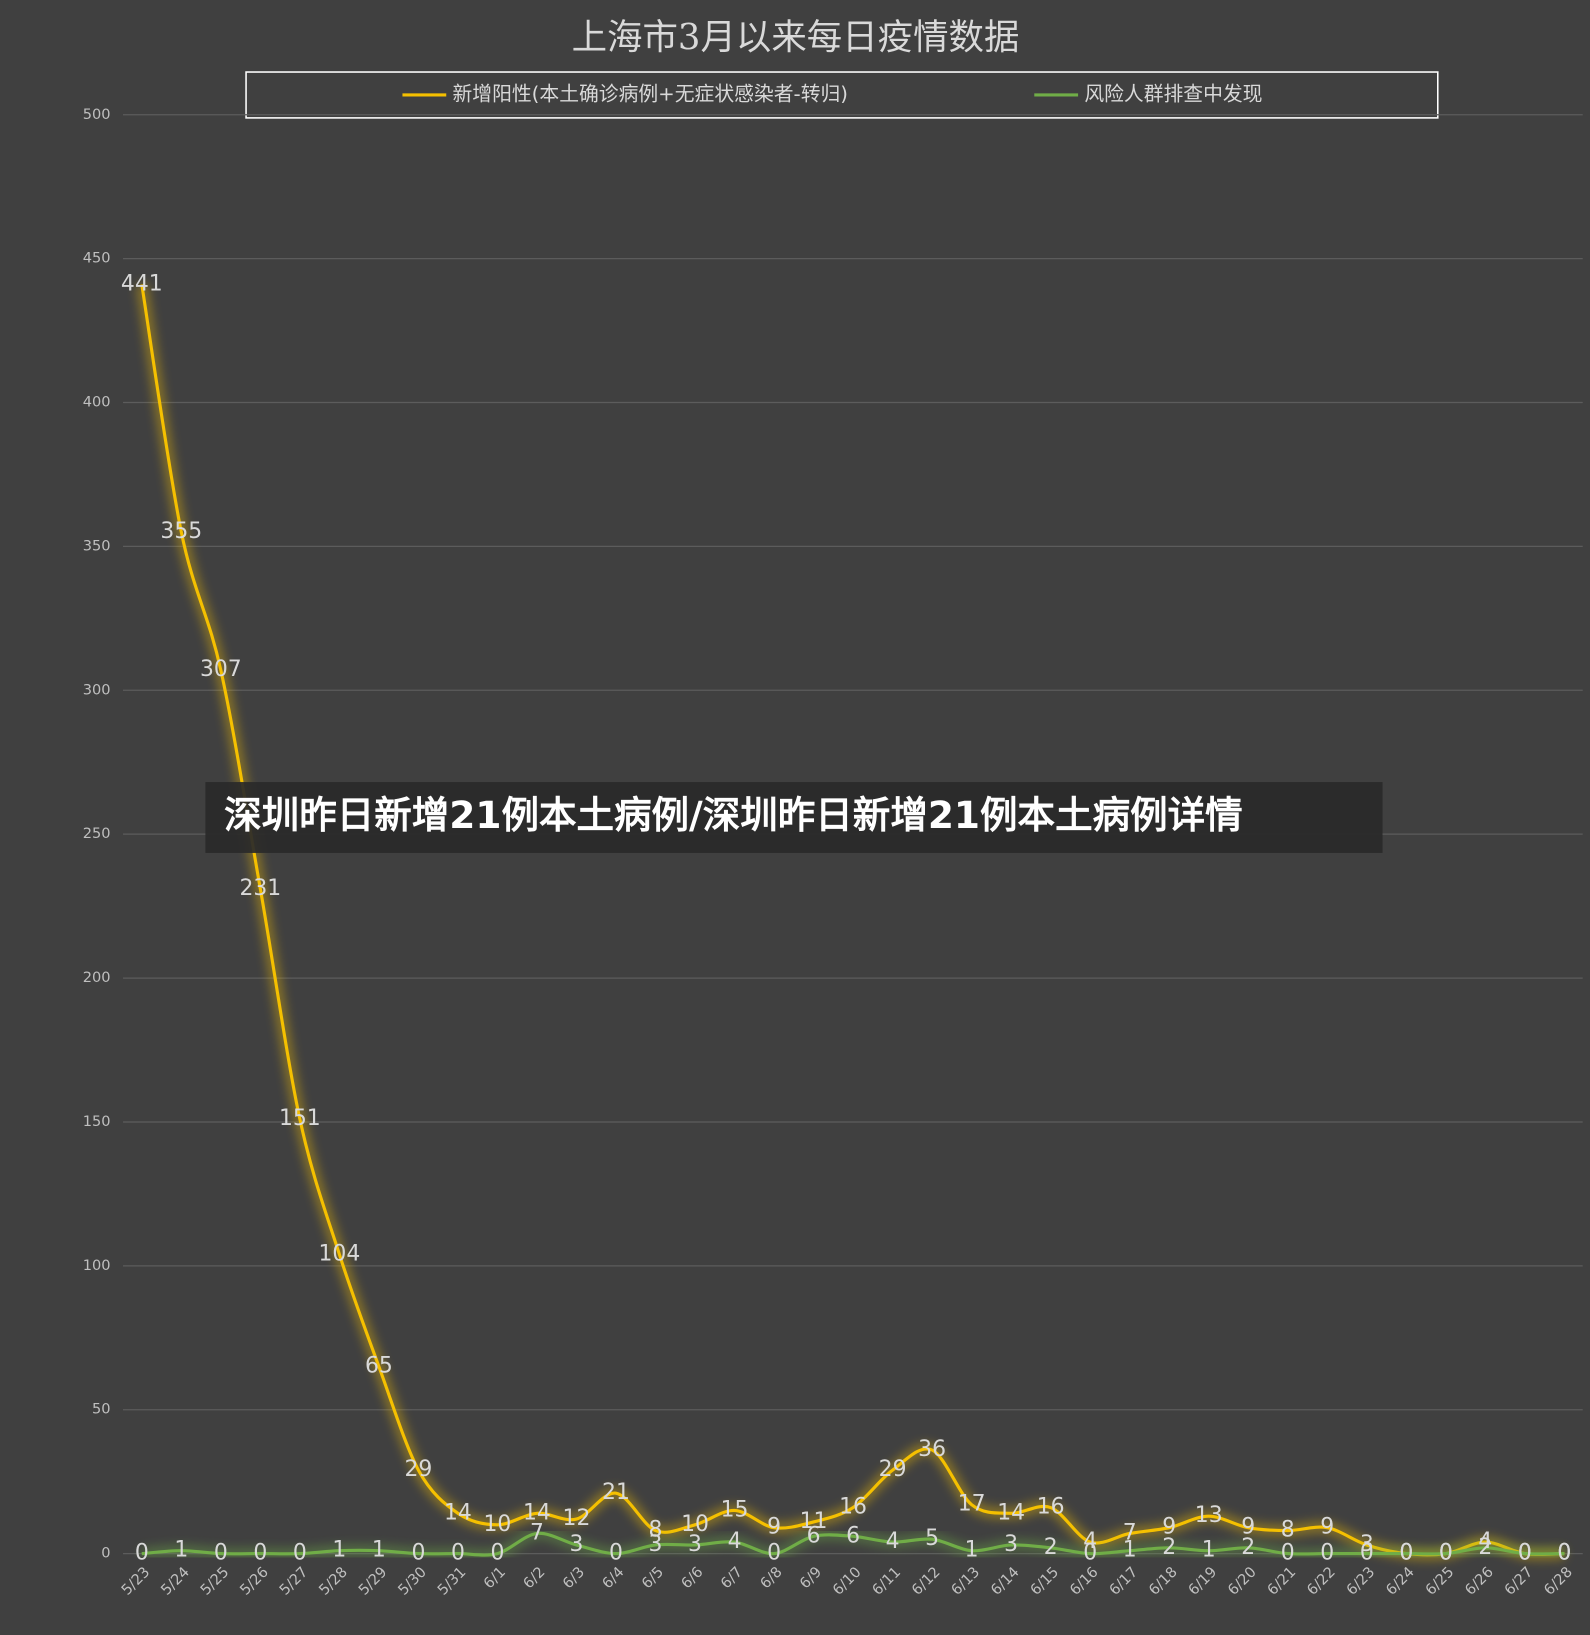  Describe the element at coordinates (97, 545) in the screenshot. I see `y-tick-label: 350` at that location.